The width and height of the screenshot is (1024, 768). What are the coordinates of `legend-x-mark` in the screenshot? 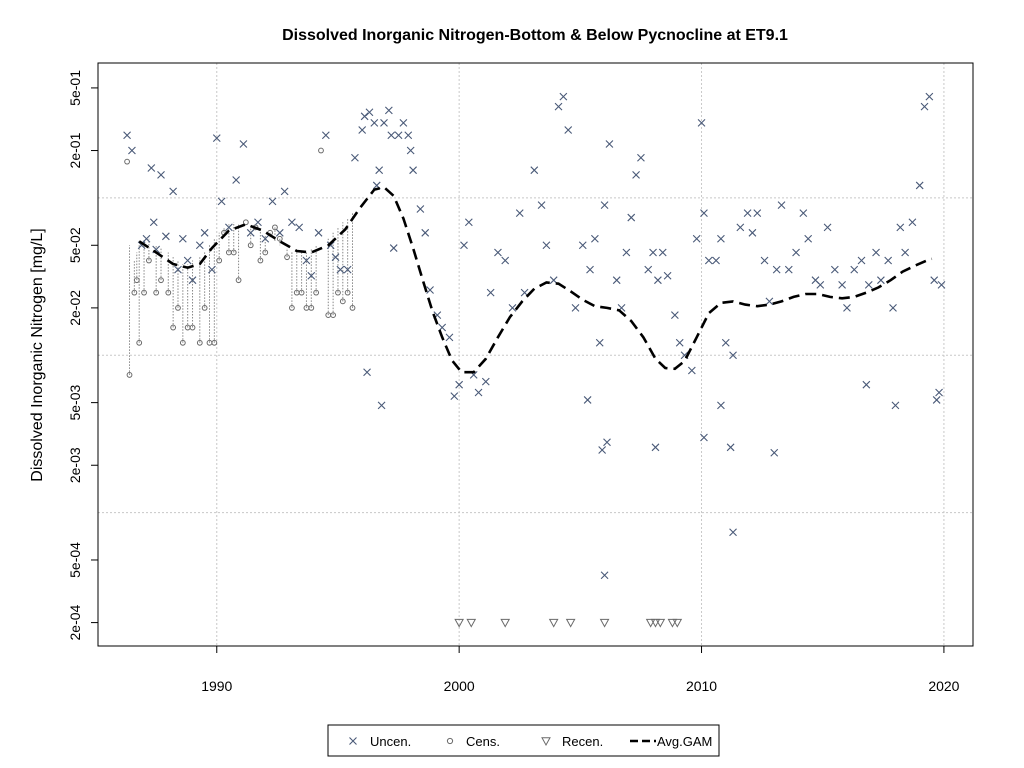 It's located at (353, 741).